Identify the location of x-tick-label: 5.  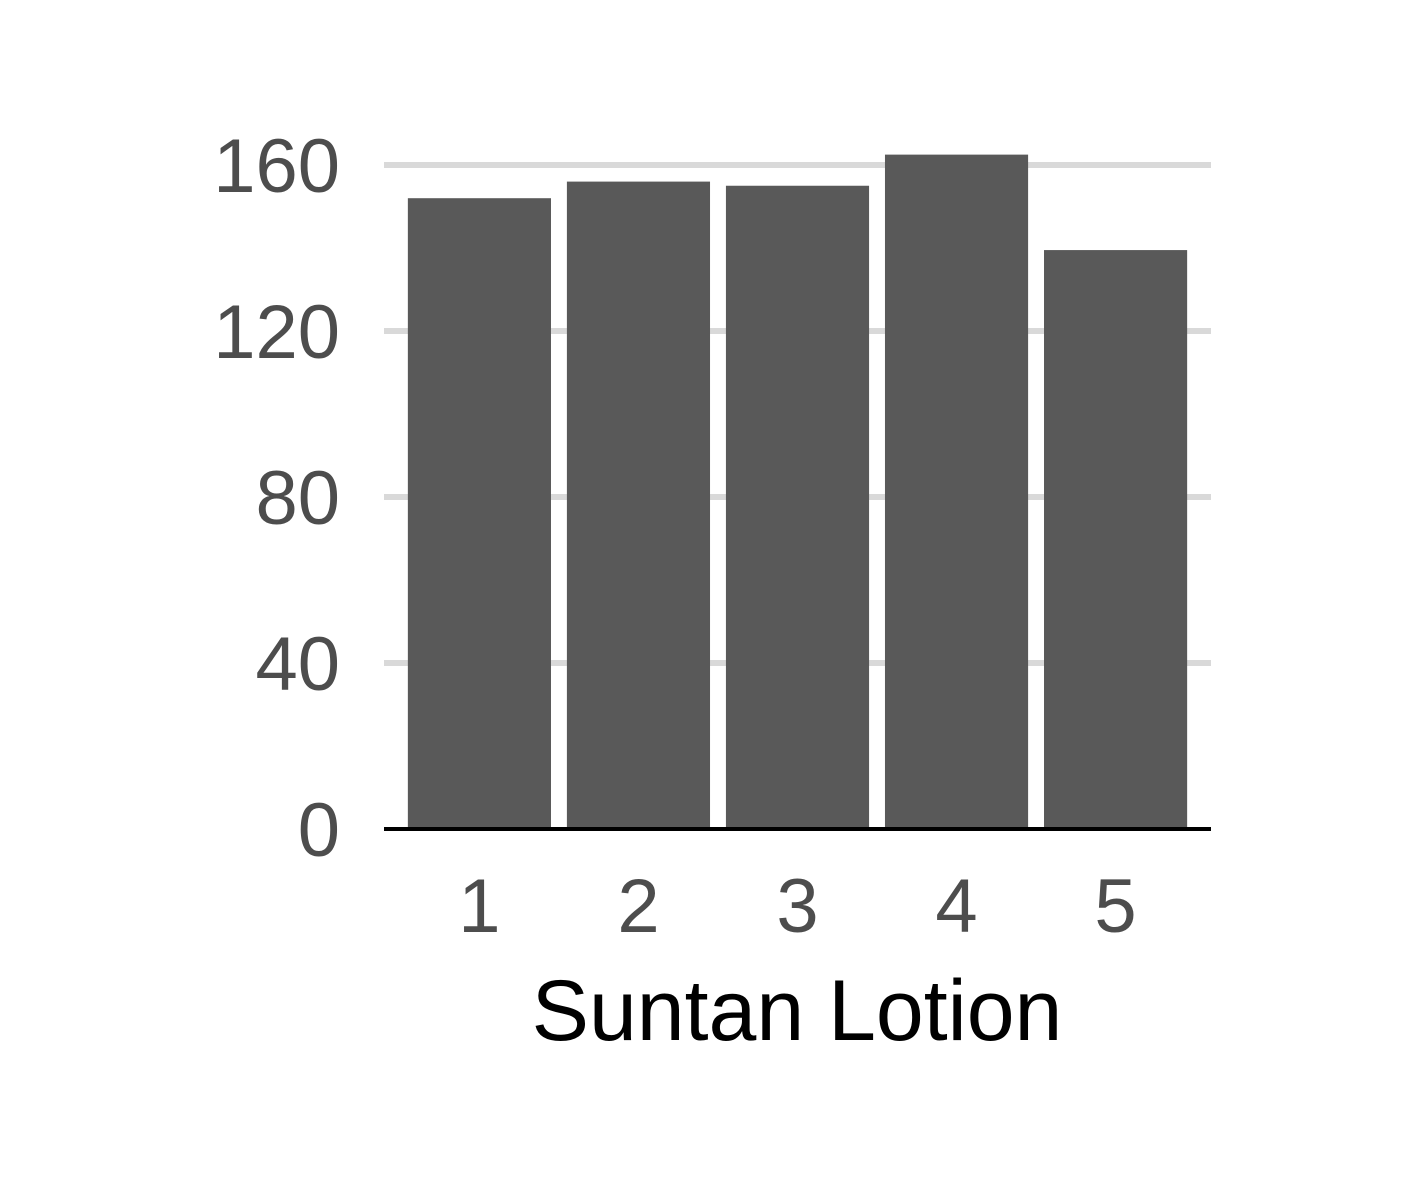
(1115, 906).